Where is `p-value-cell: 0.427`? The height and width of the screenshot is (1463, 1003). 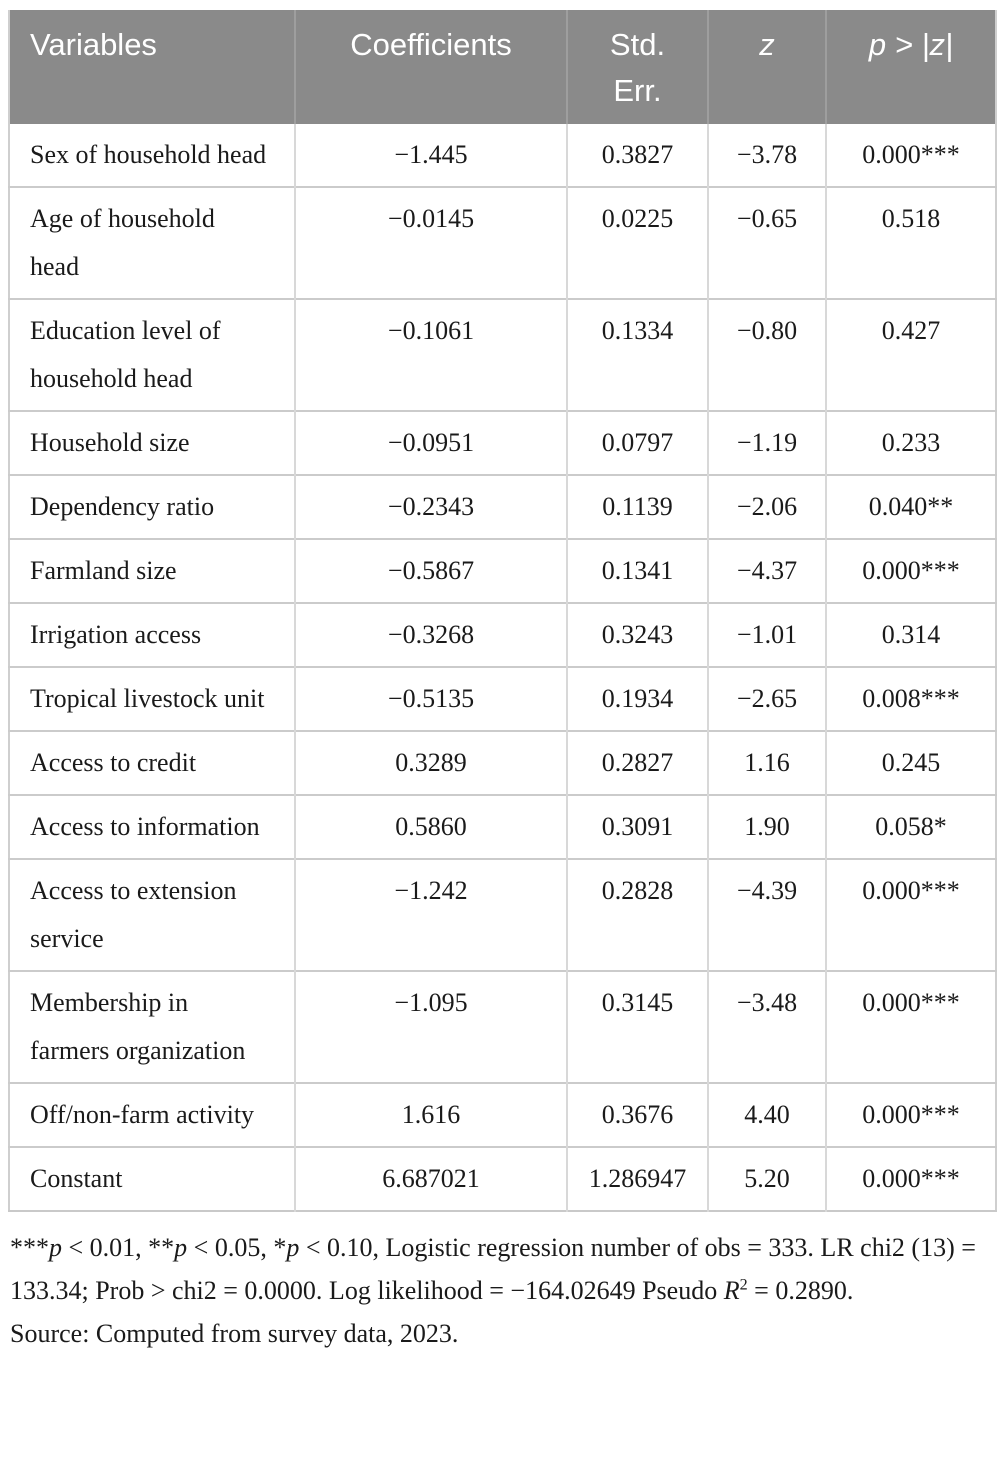
p-value-cell: 0.427 is located at coordinates (911, 354).